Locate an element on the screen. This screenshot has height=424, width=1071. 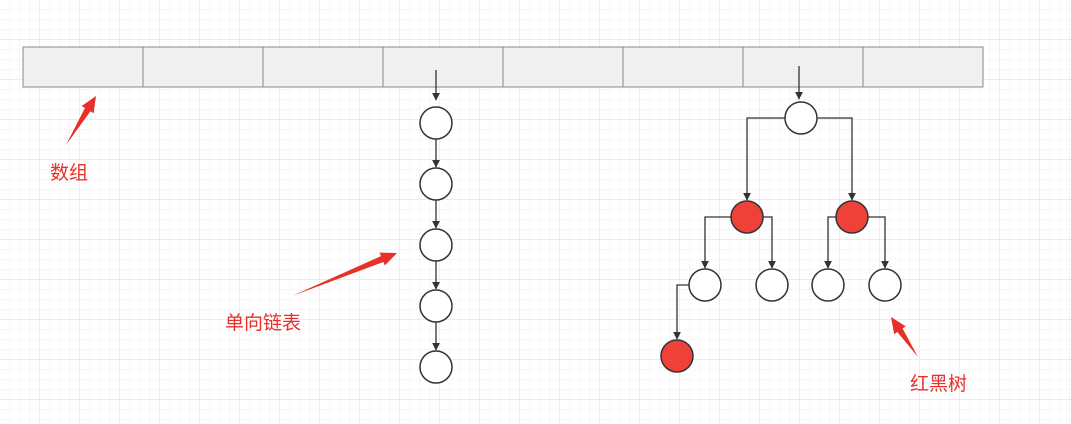
array-cells is located at coordinates (503, 67).